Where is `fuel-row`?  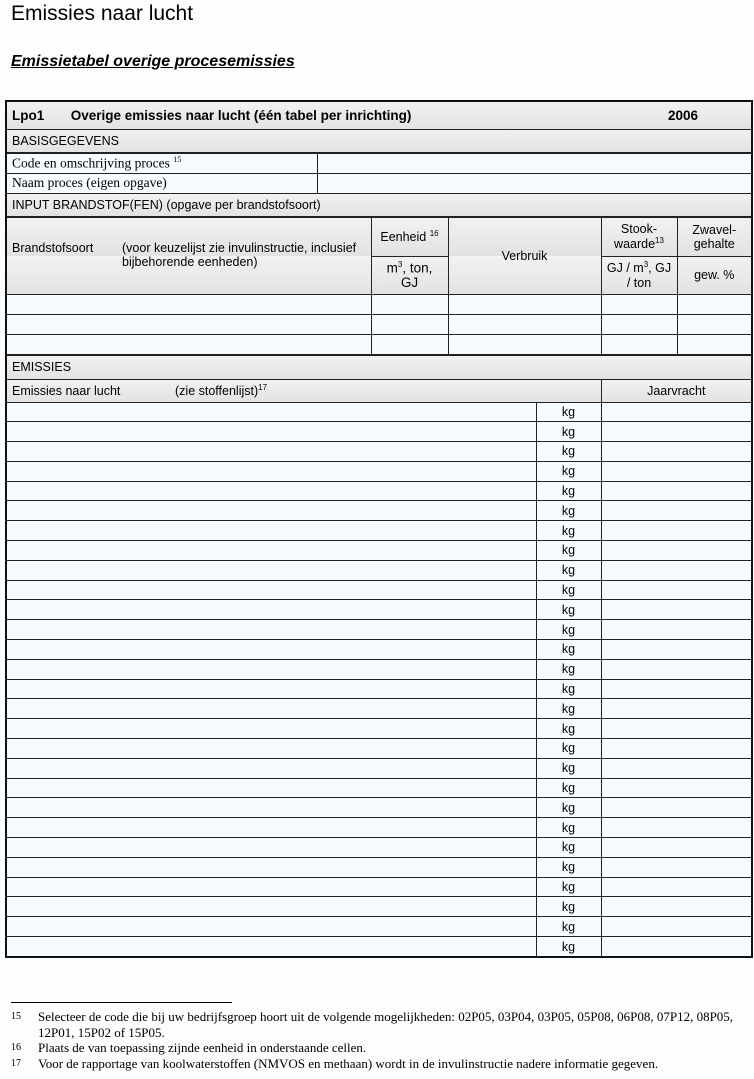 fuel-row is located at coordinates (379, 324).